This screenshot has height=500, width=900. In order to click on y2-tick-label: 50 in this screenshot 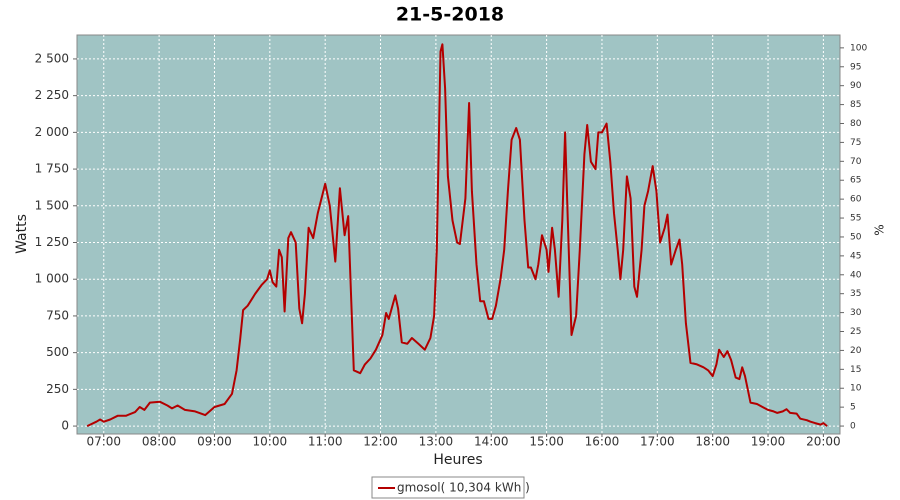, I will do `click(856, 237)`.